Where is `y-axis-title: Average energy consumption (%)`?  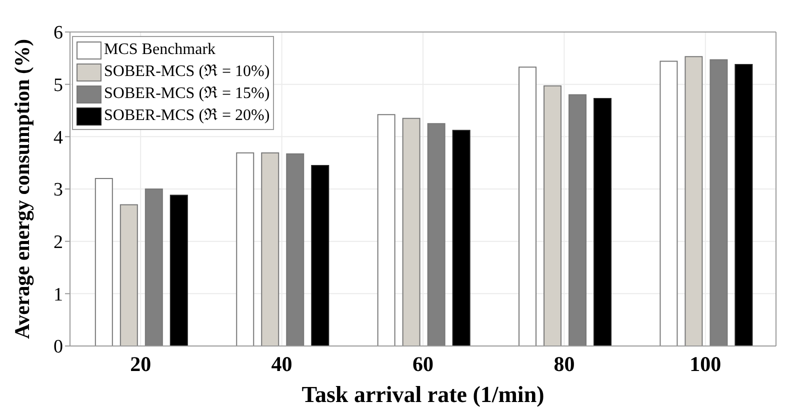
y-axis-title: Average energy consumption (%) is located at coordinates (22, 189).